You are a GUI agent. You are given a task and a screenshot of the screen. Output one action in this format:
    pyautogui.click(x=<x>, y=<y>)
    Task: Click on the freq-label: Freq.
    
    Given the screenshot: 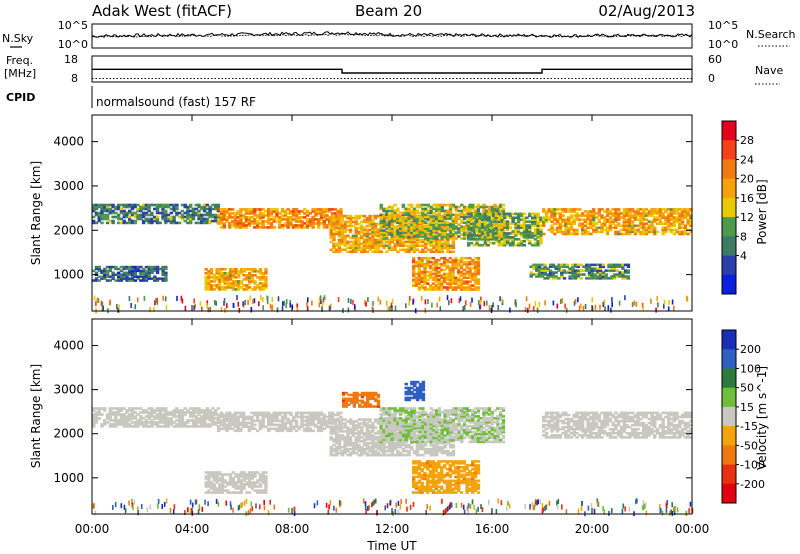 What is the action you would take?
    pyautogui.click(x=19, y=60)
    